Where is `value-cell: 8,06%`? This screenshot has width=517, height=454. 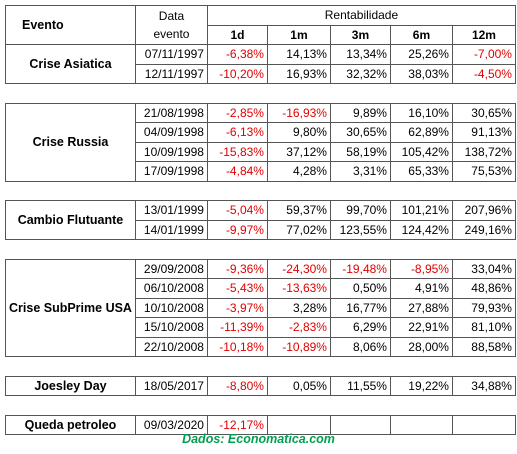 value-cell: 8,06% is located at coordinates (360, 346).